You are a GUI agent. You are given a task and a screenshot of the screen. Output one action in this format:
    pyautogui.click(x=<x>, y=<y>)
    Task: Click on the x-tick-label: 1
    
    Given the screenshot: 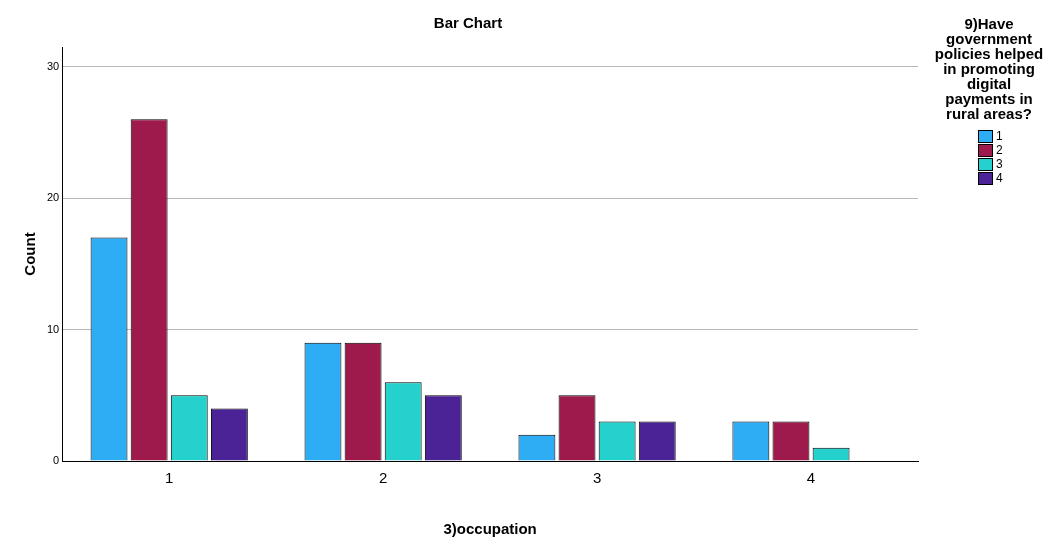 What is the action you would take?
    pyautogui.click(x=169, y=478)
    